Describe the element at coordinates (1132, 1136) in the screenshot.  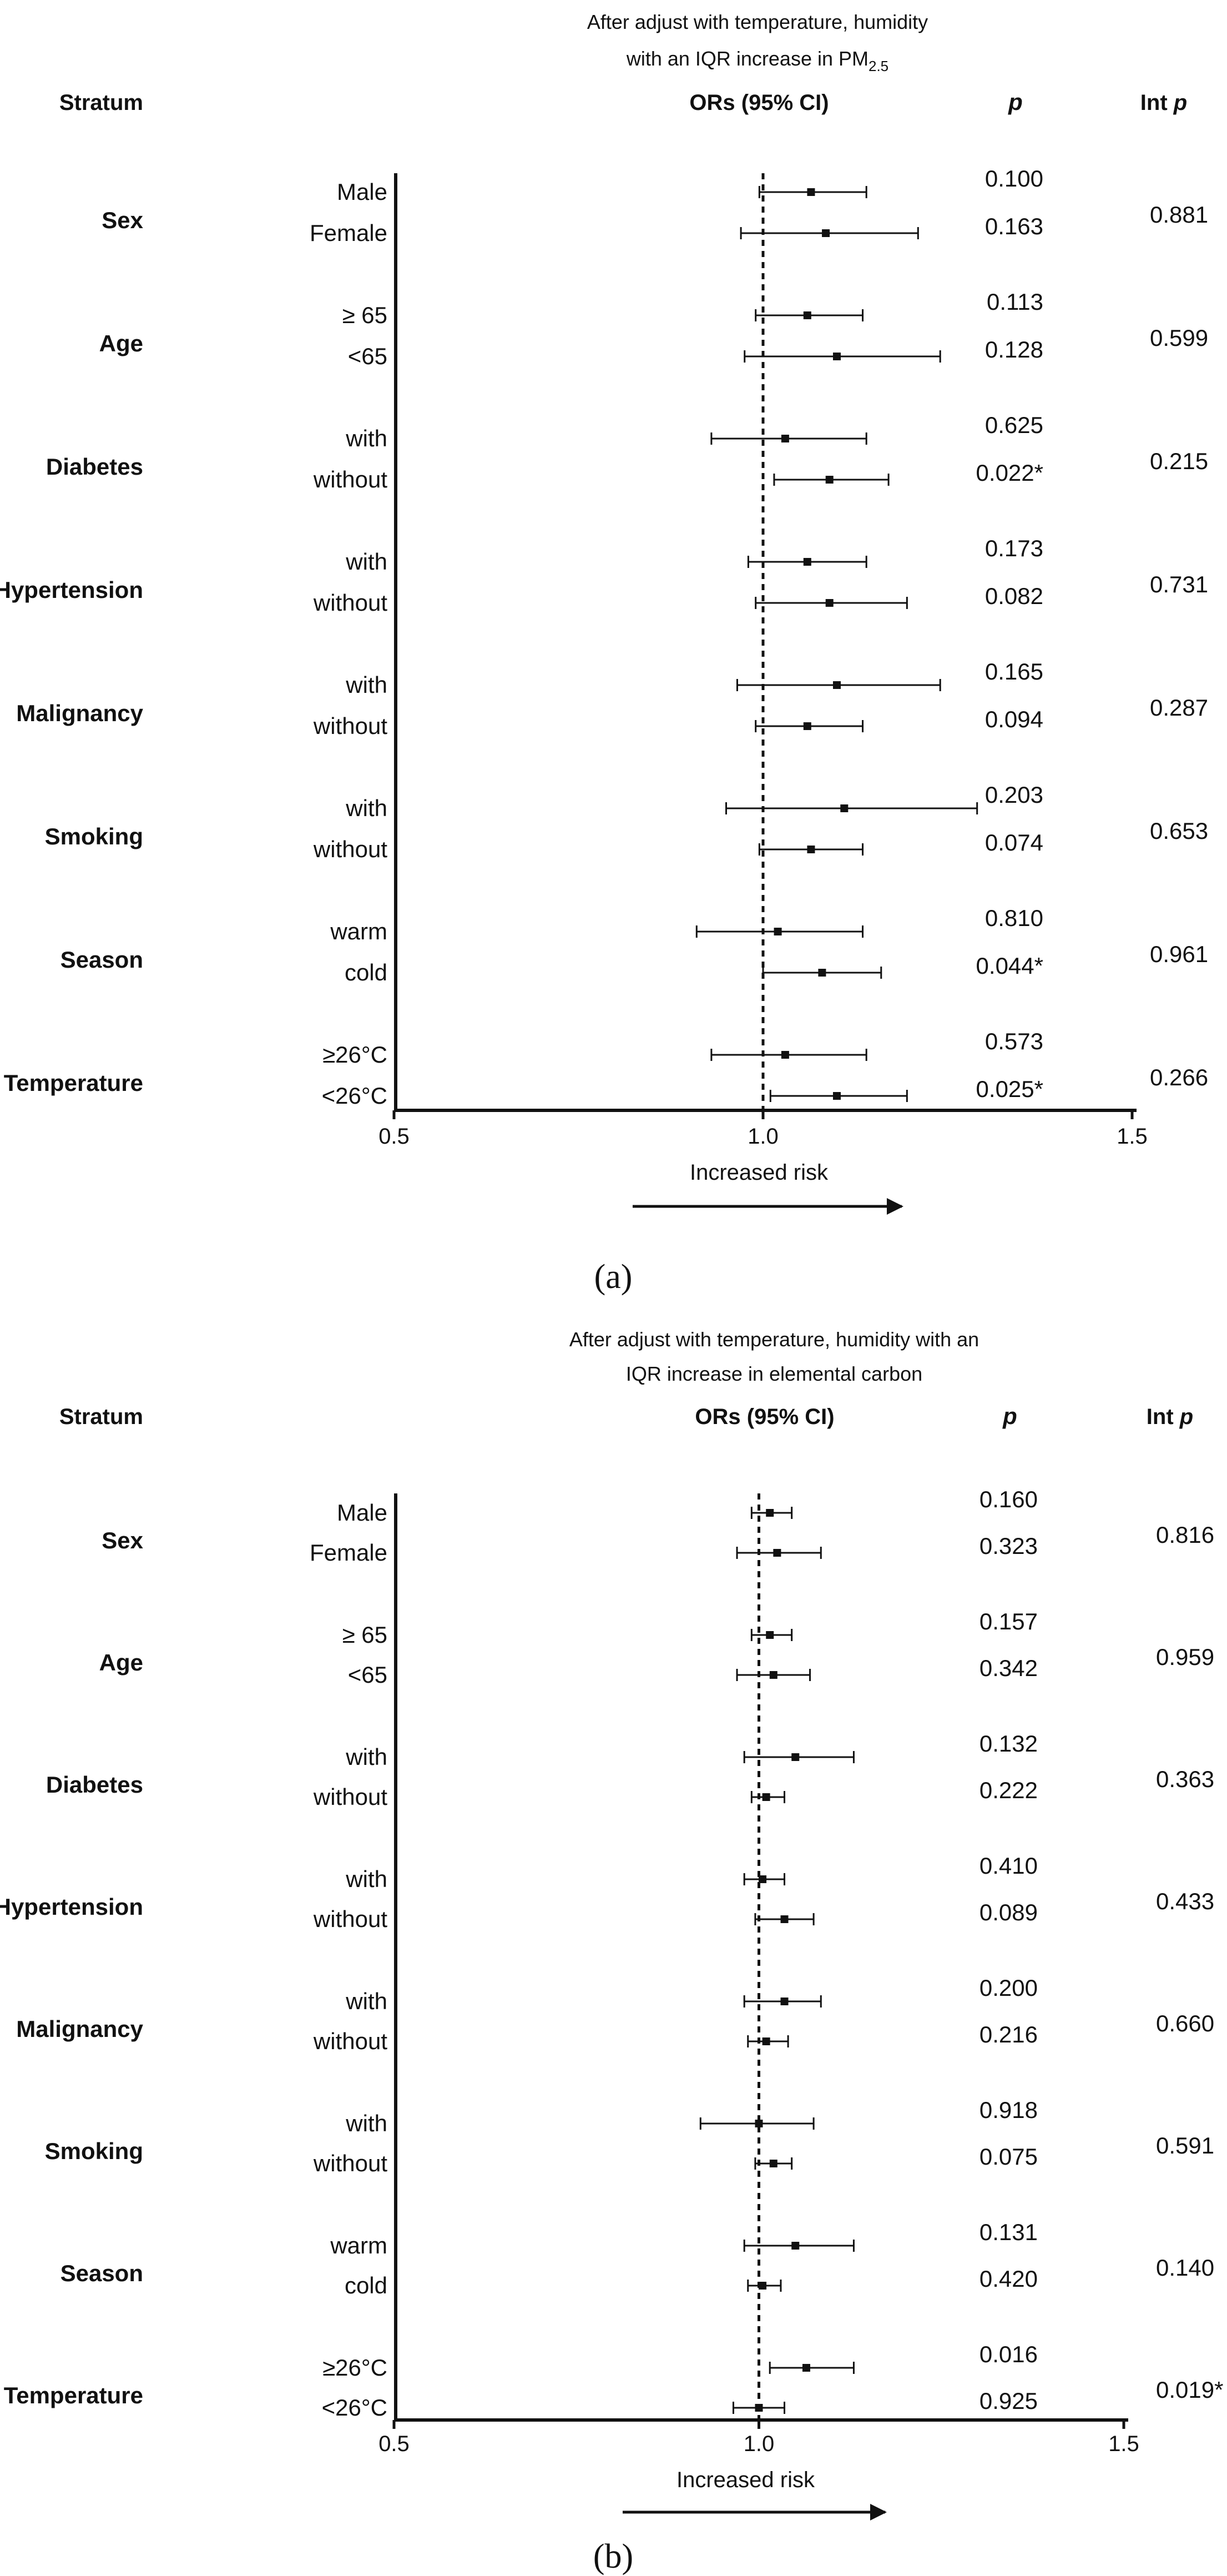
I see `x-tick-label: 1.5` at that location.